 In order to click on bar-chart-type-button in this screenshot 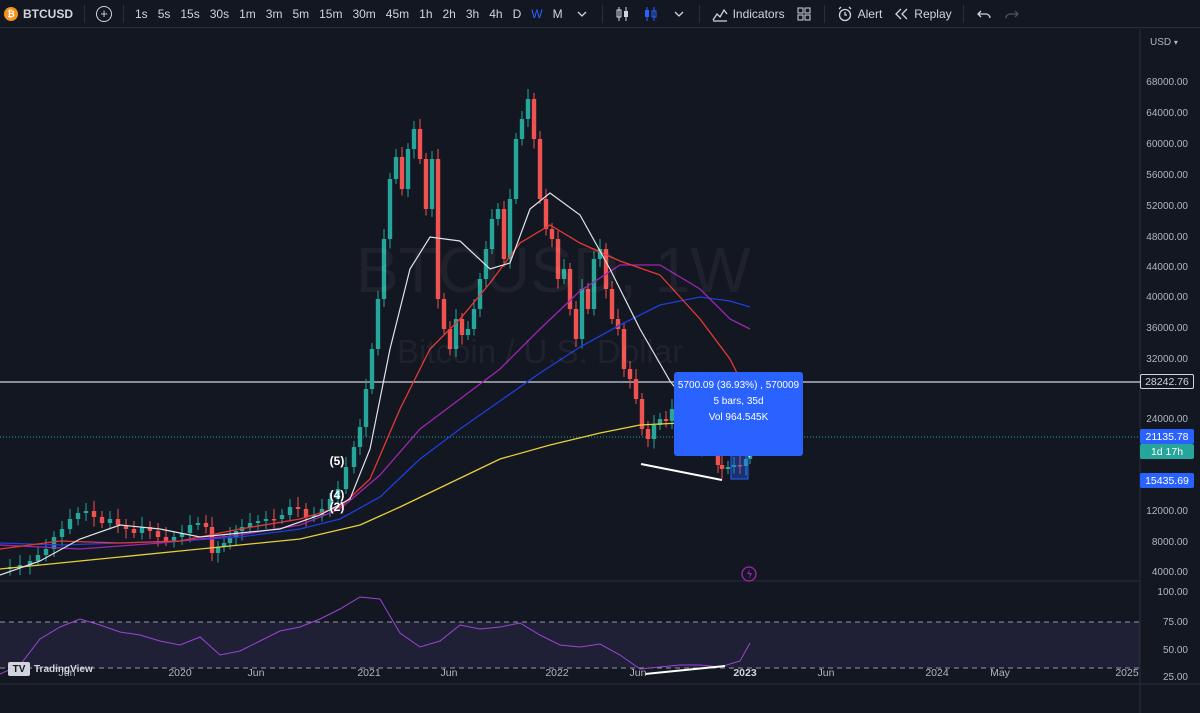, I will do `click(651, 14)`.